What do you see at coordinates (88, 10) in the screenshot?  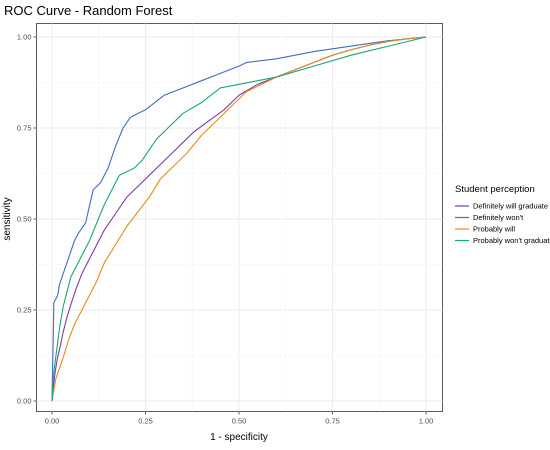 I see `chart-title: ROC Curve - Random Forest` at bounding box center [88, 10].